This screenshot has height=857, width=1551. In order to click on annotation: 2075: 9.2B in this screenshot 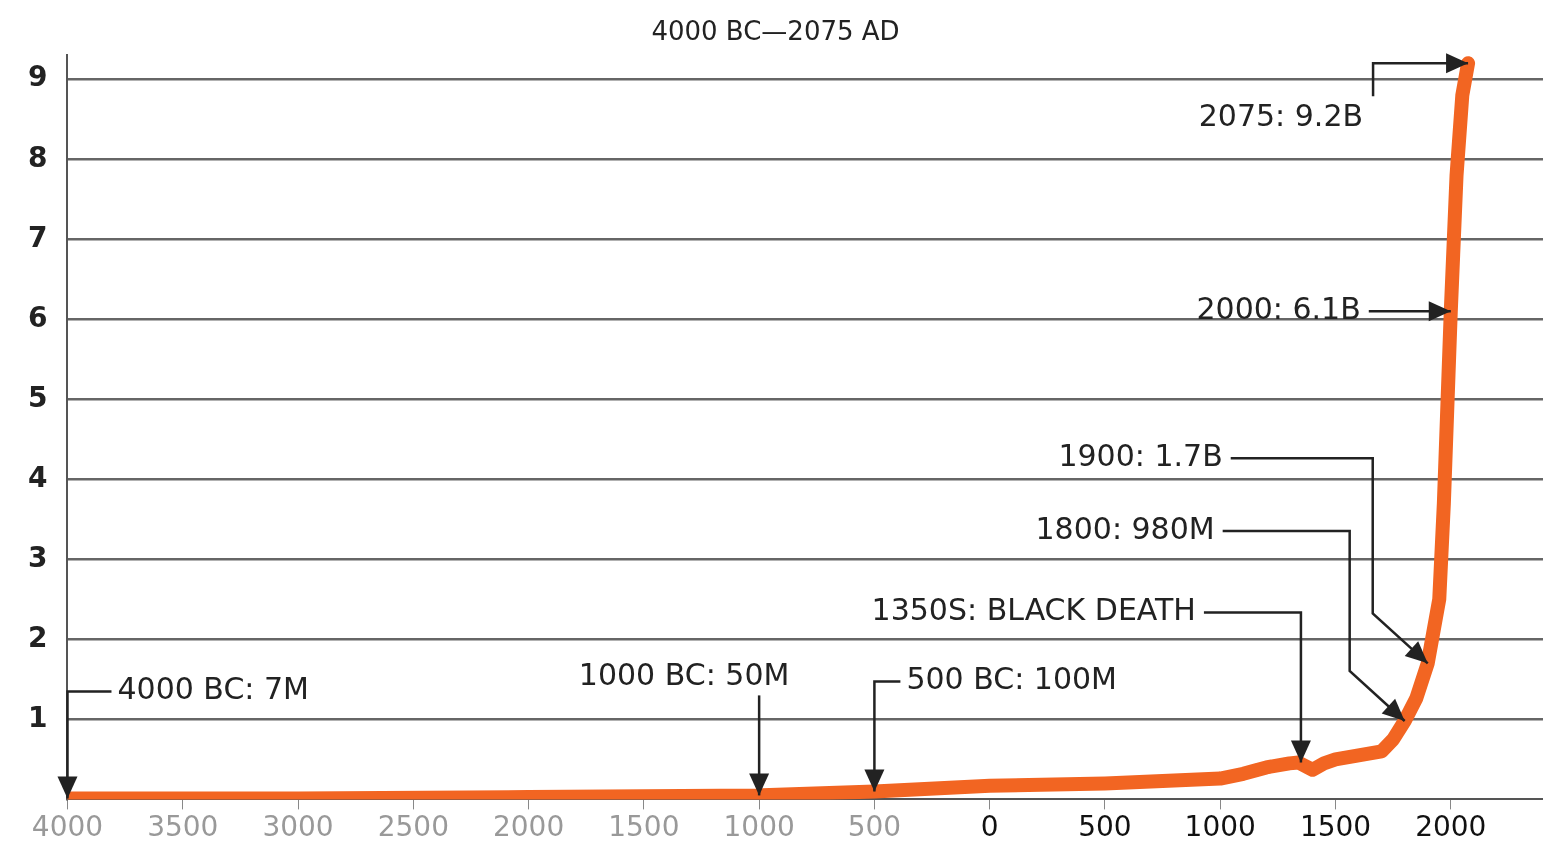, I will do `click(1281, 115)`.